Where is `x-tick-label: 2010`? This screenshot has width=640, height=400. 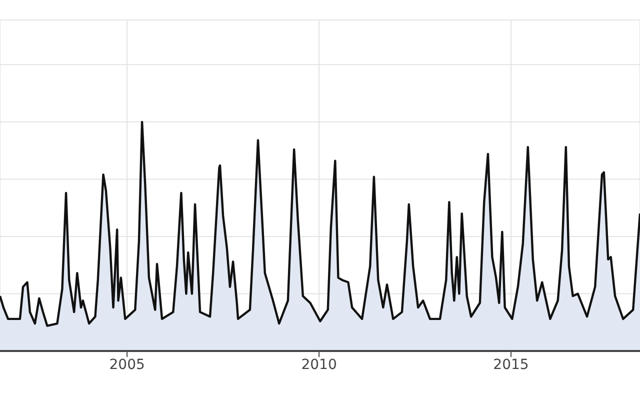 x-tick-label: 2010 is located at coordinates (319, 364).